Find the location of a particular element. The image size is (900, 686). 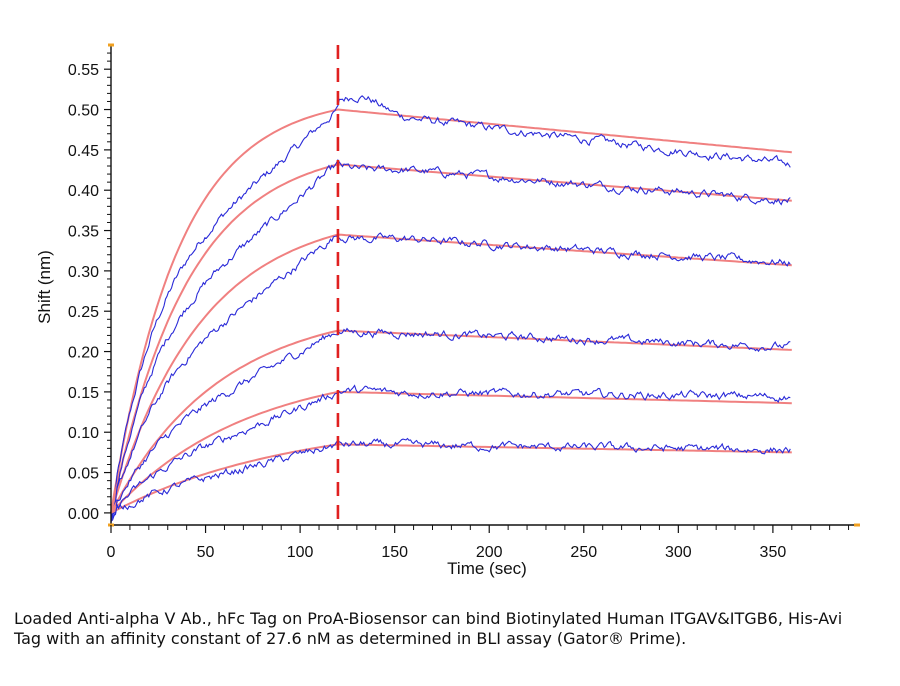

y-tick-label: 0.50 is located at coordinates (83, 111).